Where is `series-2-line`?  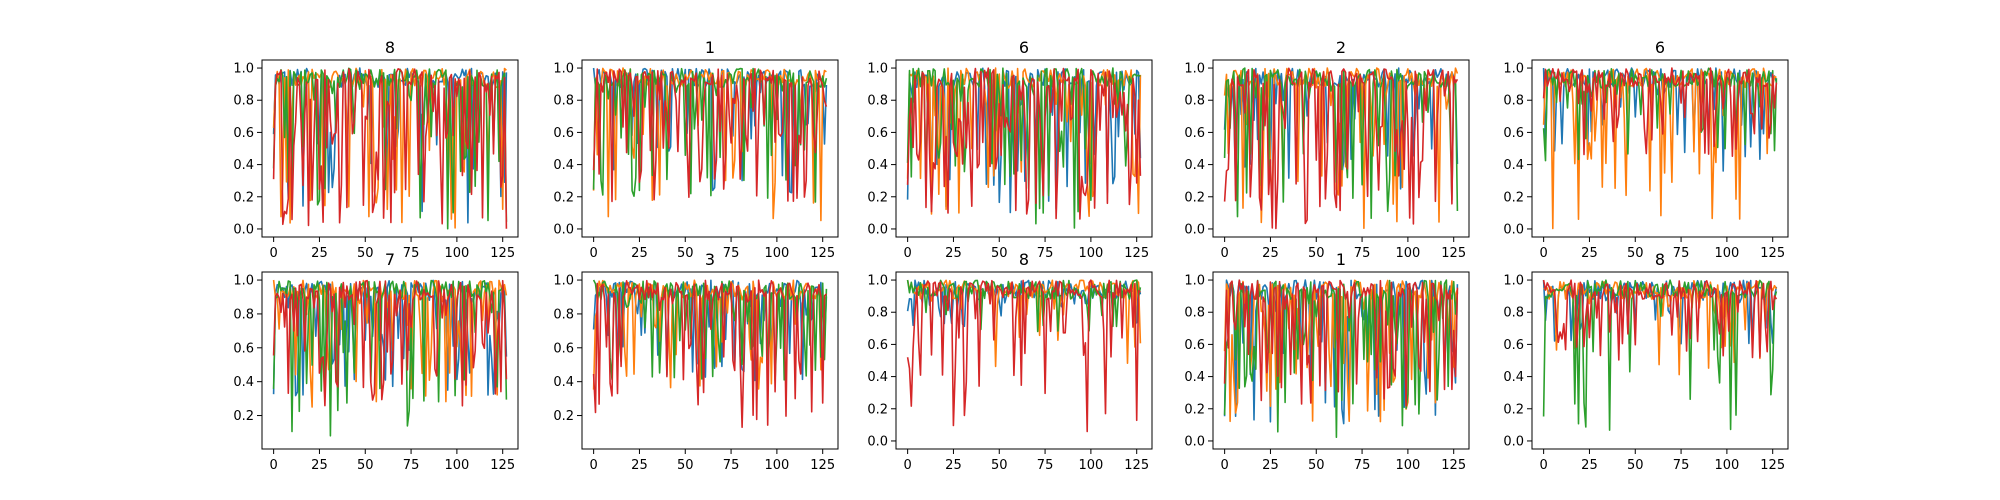 series-2-line is located at coordinates (389, 148).